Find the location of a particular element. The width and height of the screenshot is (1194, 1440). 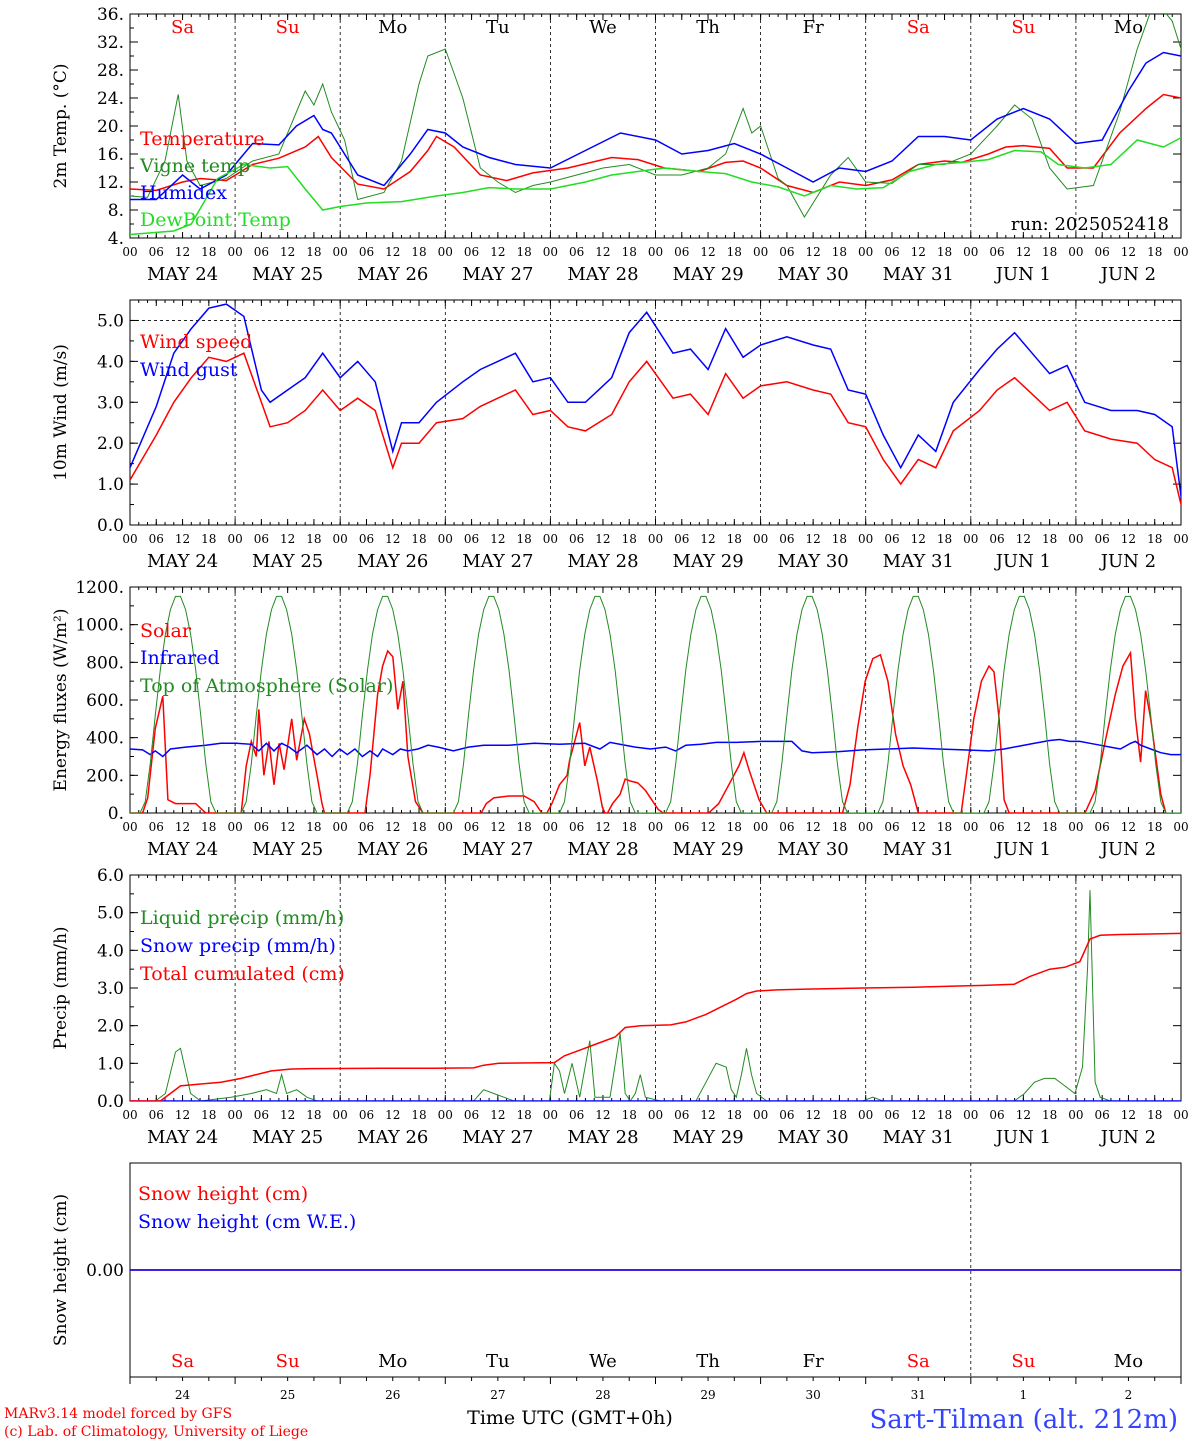

date-label: MAY 27 is located at coordinates (497, 849).